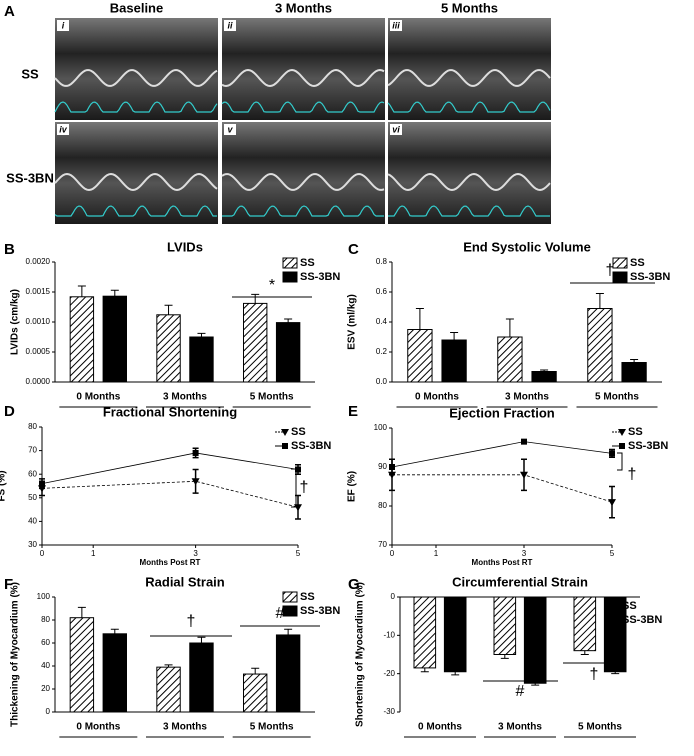 This screenshot has width=694, height=756. Describe the element at coordinates (185, 581) in the screenshot. I see `chart-title: Radial Strain` at that location.